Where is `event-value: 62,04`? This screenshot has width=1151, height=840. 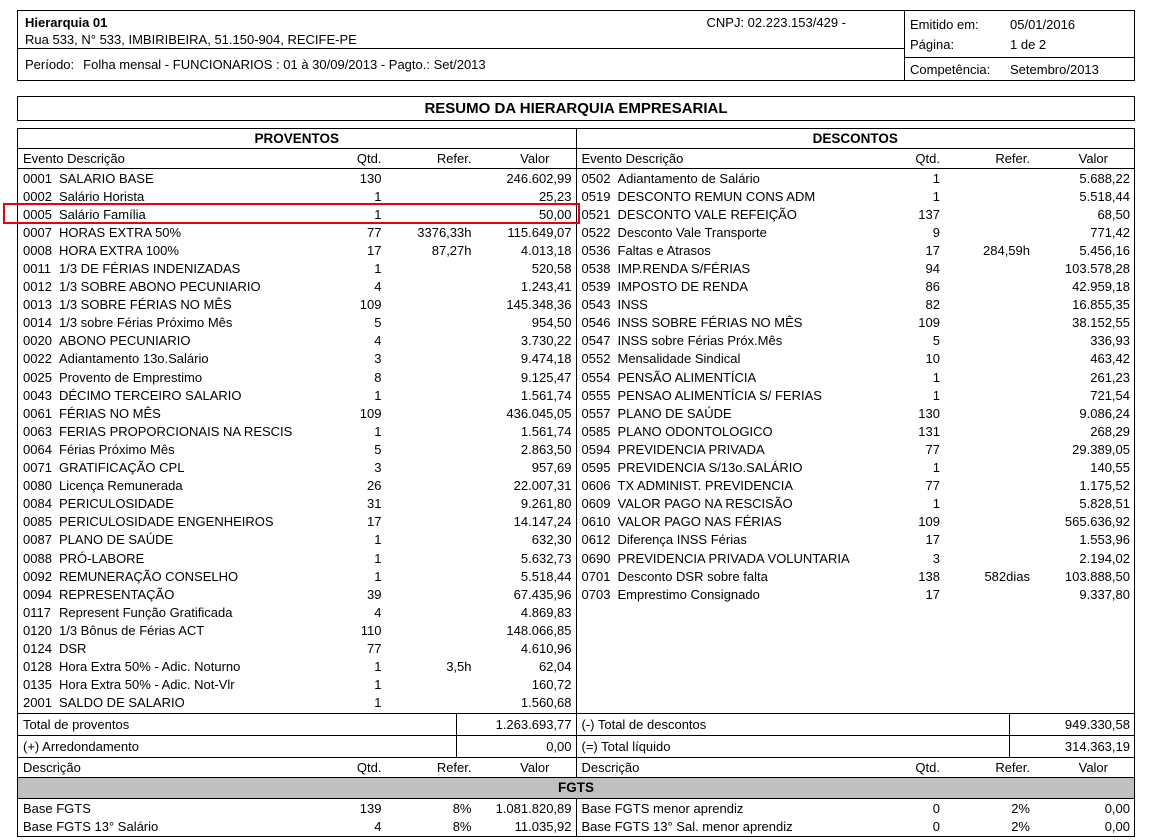
event-value: 62,04 is located at coordinates (555, 667).